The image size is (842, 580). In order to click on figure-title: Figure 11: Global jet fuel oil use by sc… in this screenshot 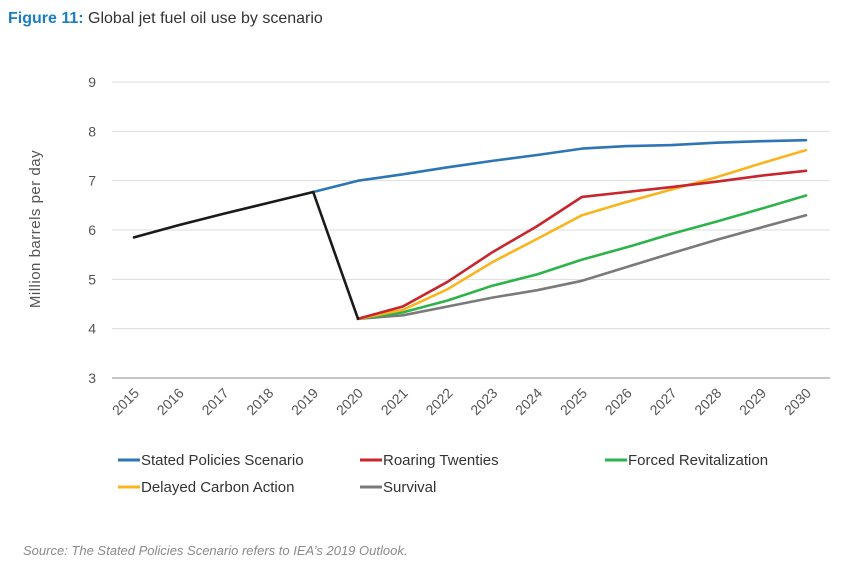, I will do `click(165, 19)`.